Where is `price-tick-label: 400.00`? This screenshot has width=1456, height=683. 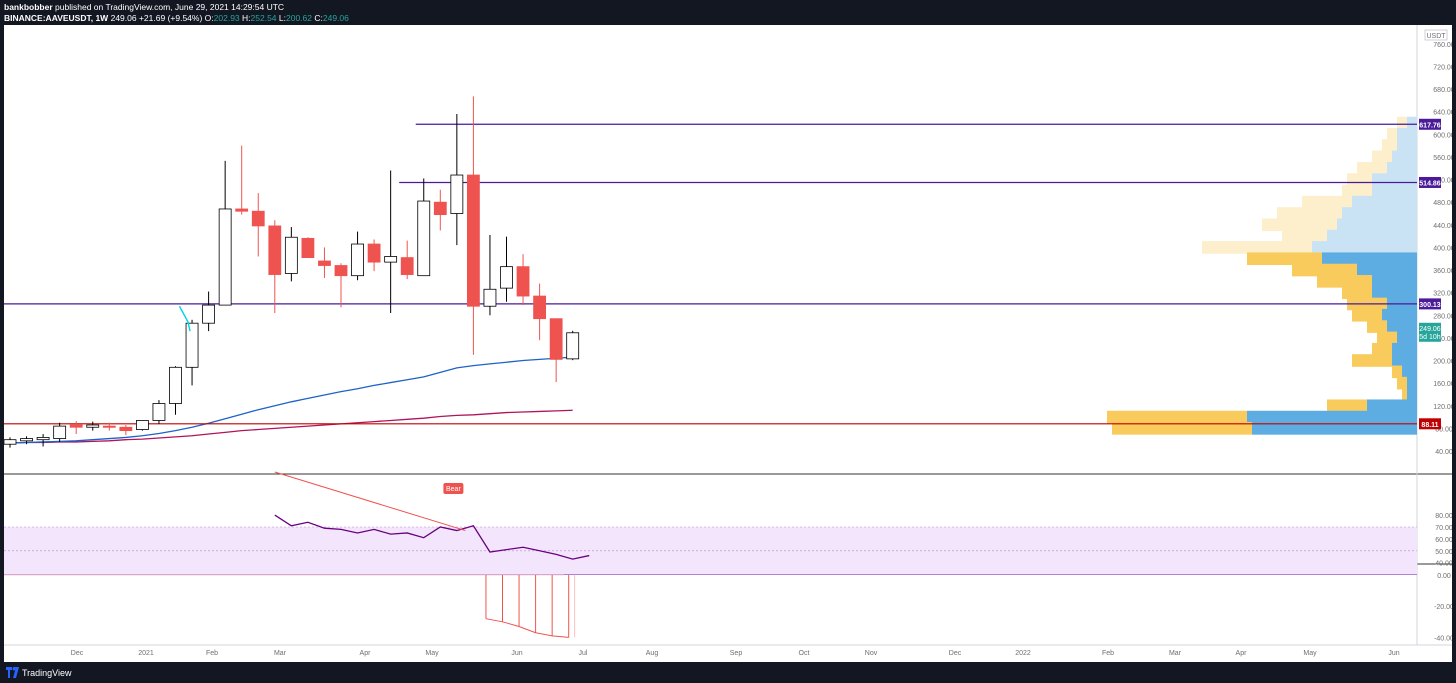
price-tick-label: 400.00 is located at coordinates (1442, 248).